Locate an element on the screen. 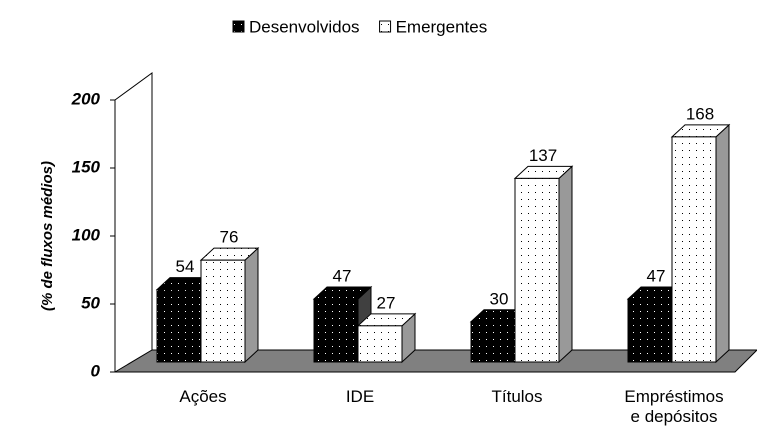 The width and height of the screenshot is (757, 441). floor is located at coordinates (435, 361).